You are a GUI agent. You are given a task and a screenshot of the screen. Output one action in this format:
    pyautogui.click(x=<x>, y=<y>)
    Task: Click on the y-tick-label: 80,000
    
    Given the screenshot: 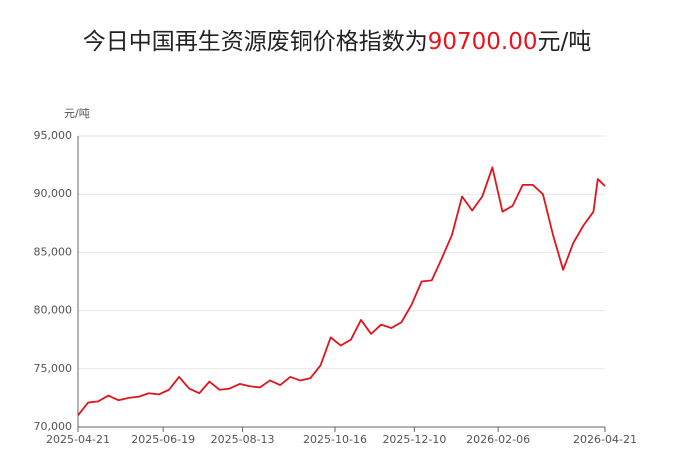 What is the action you would take?
    pyautogui.click(x=53, y=310)
    